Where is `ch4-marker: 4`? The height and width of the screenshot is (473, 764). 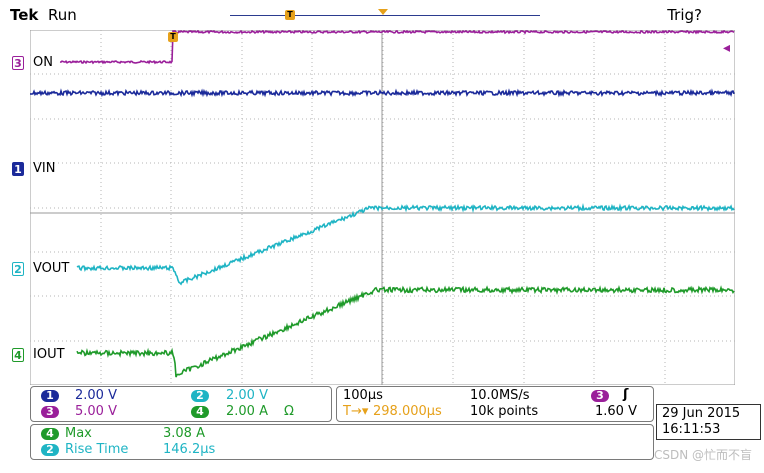 ch4-marker: 4 is located at coordinates (18, 355).